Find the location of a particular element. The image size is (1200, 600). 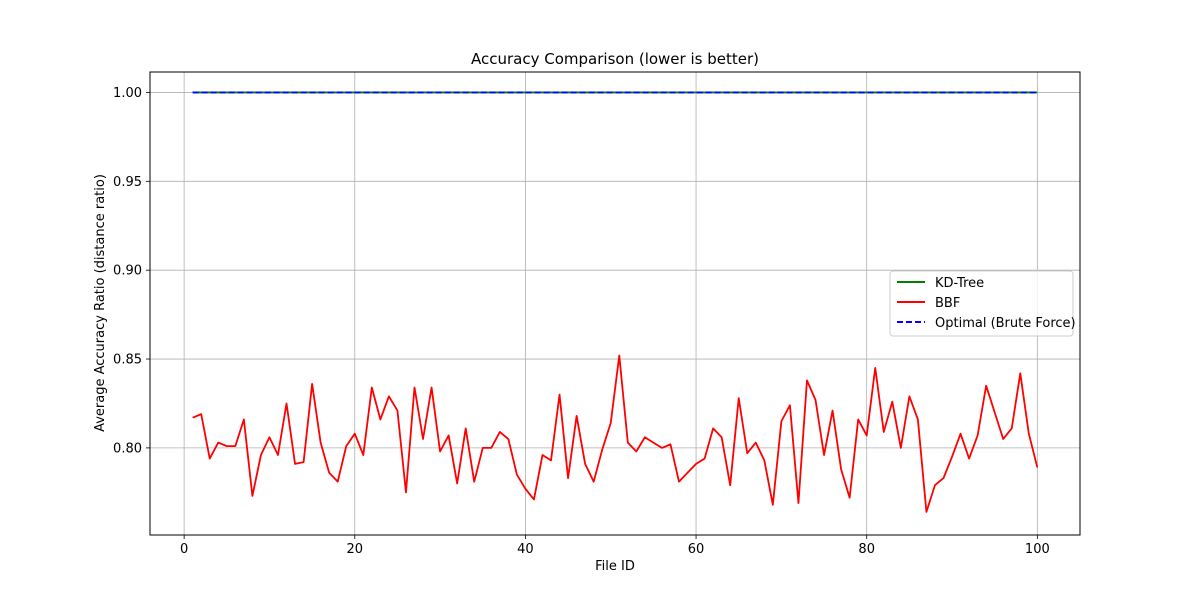

legend-box is located at coordinates (981, 303).